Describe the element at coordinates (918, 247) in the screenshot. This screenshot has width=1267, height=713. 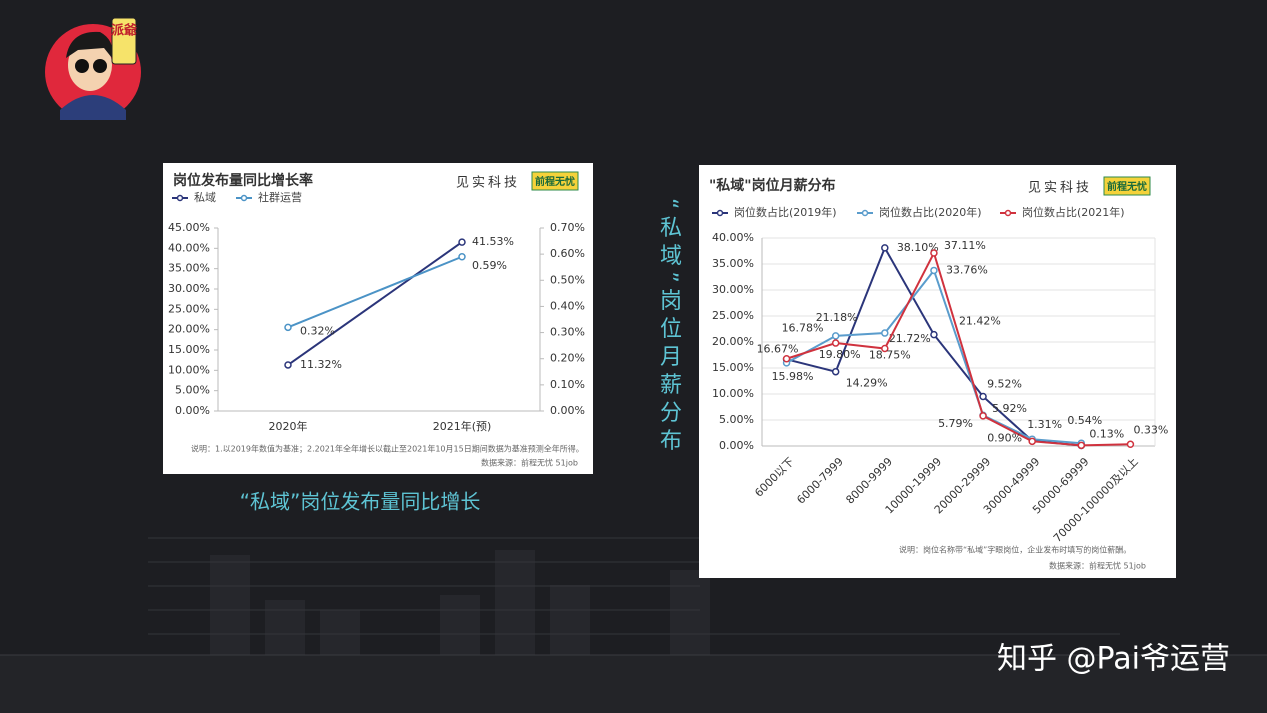
I see `data-label: 38.10%` at that location.